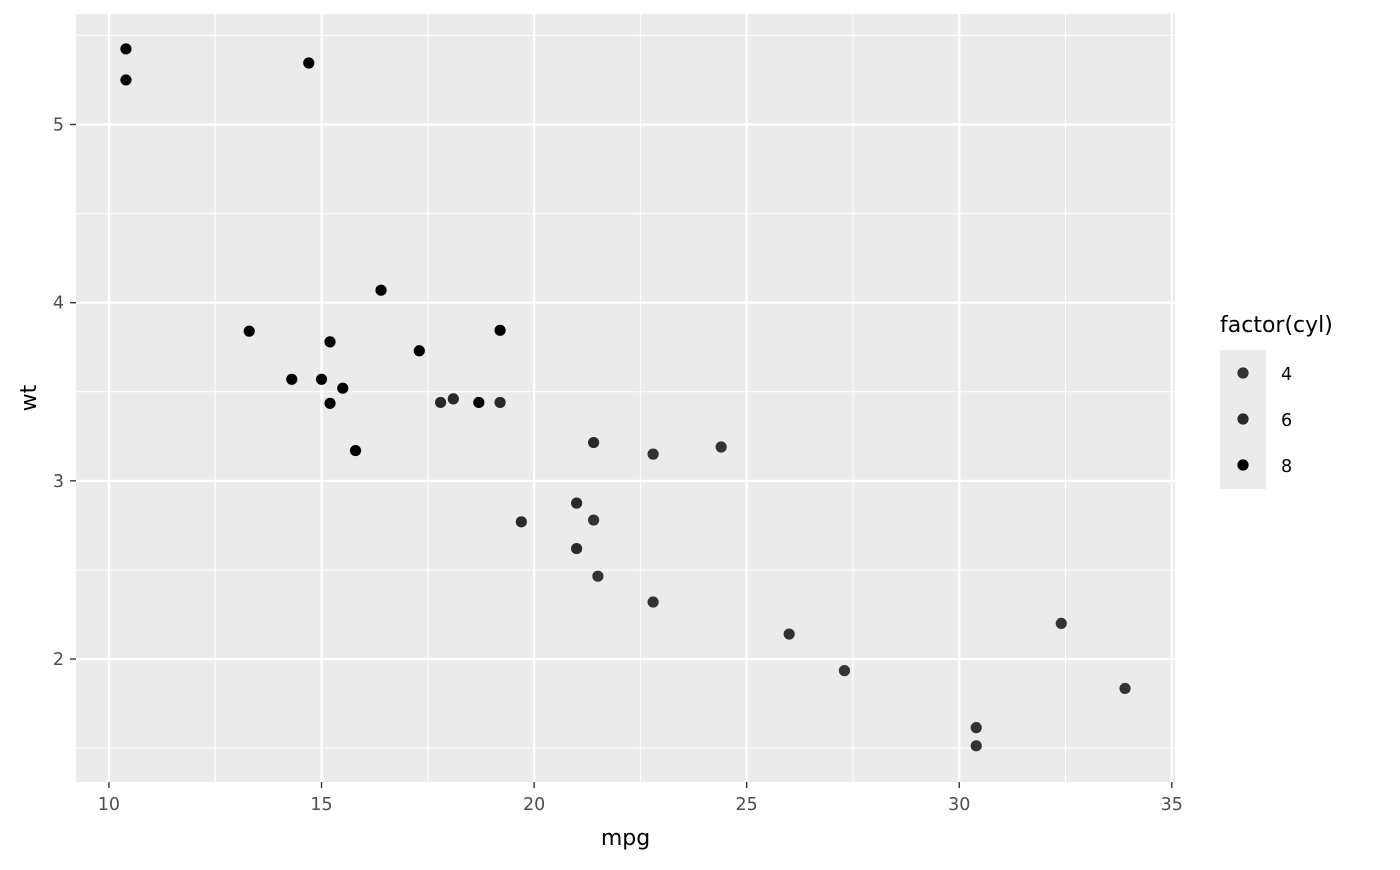  What do you see at coordinates (29, 397) in the screenshot?
I see `y-axis-title: wt` at bounding box center [29, 397].